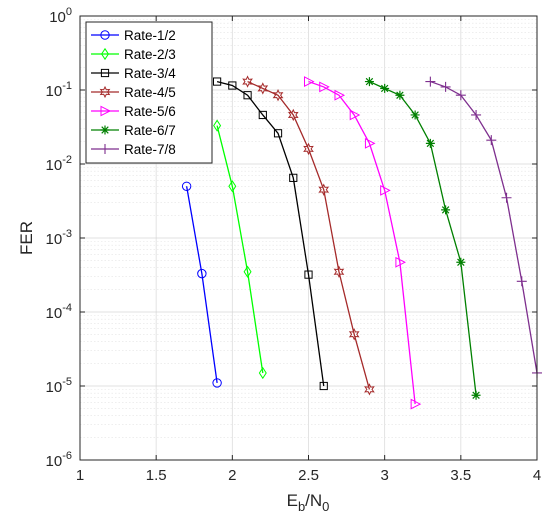 The width and height of the screenshot is (550, 527). I want to click on y-tick-label: 10⁻², so click(59, 164).